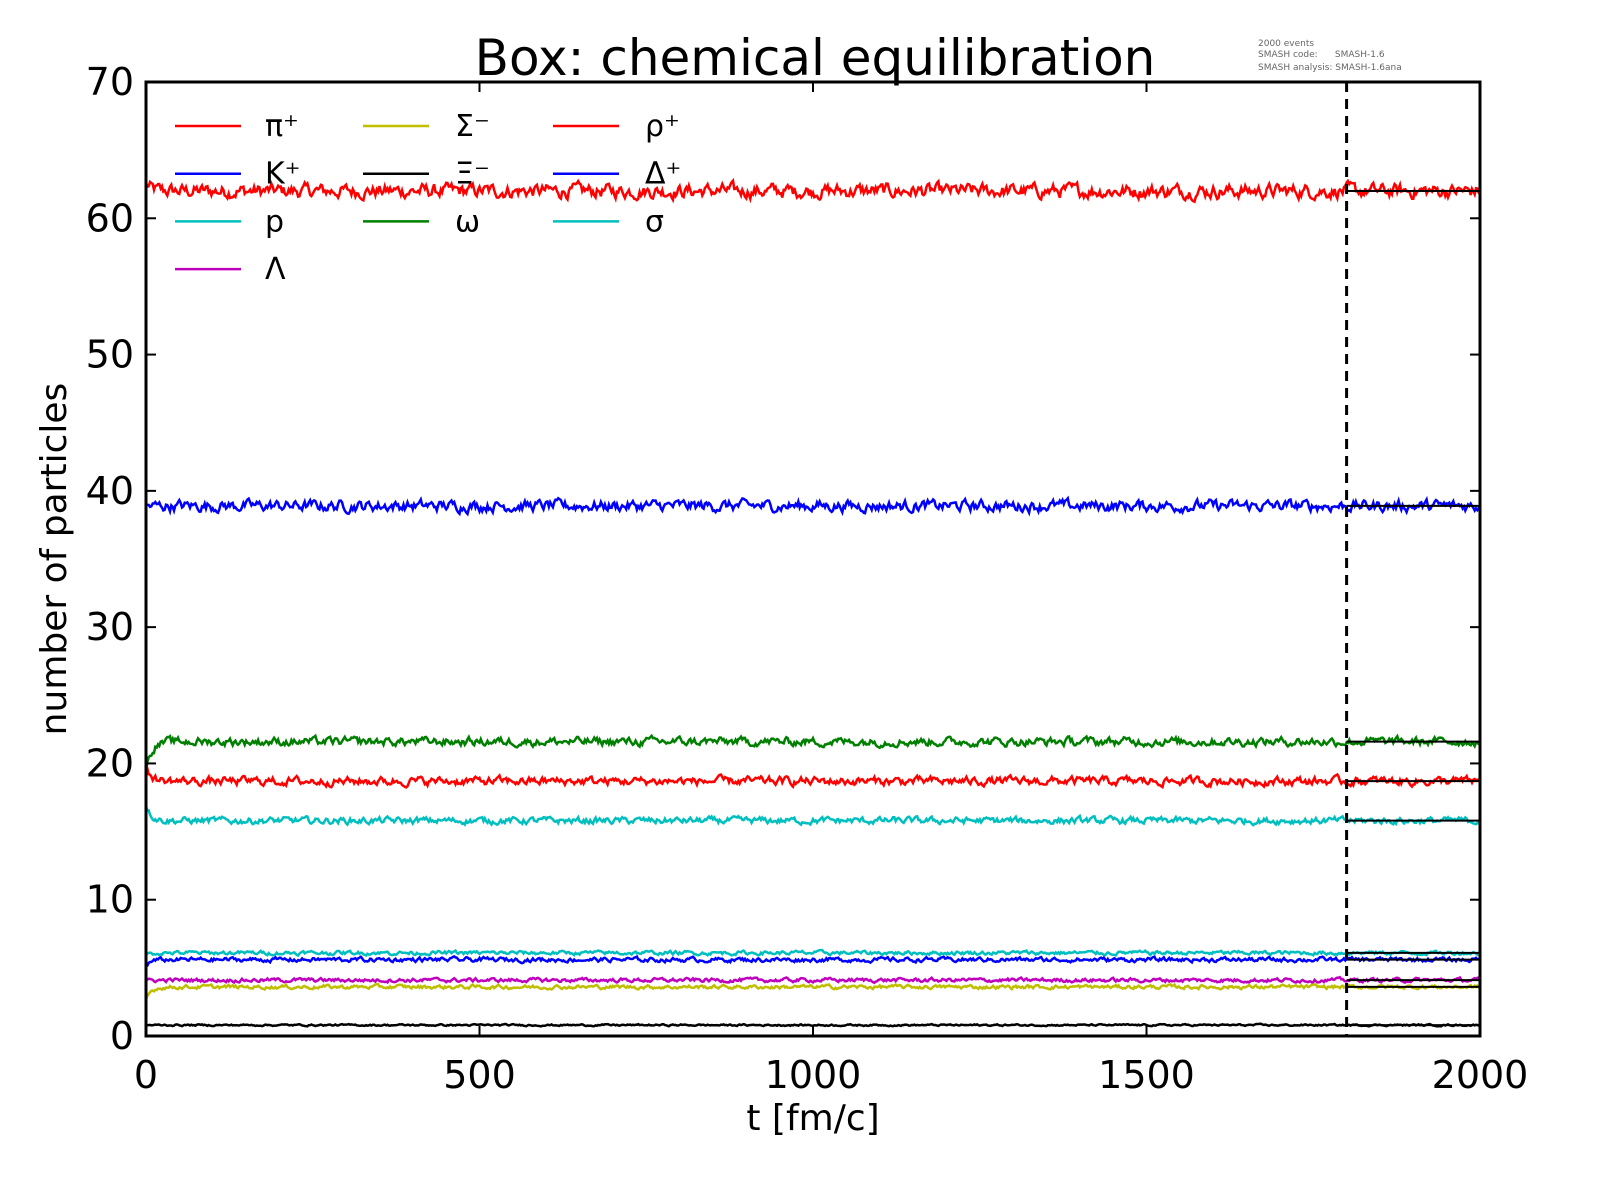 The image size is (1600, 1200). What do you see at coordinates (1413, 608) in the screenshot?
I see `equilibrium-layer` at bounding box center [1413, 608].